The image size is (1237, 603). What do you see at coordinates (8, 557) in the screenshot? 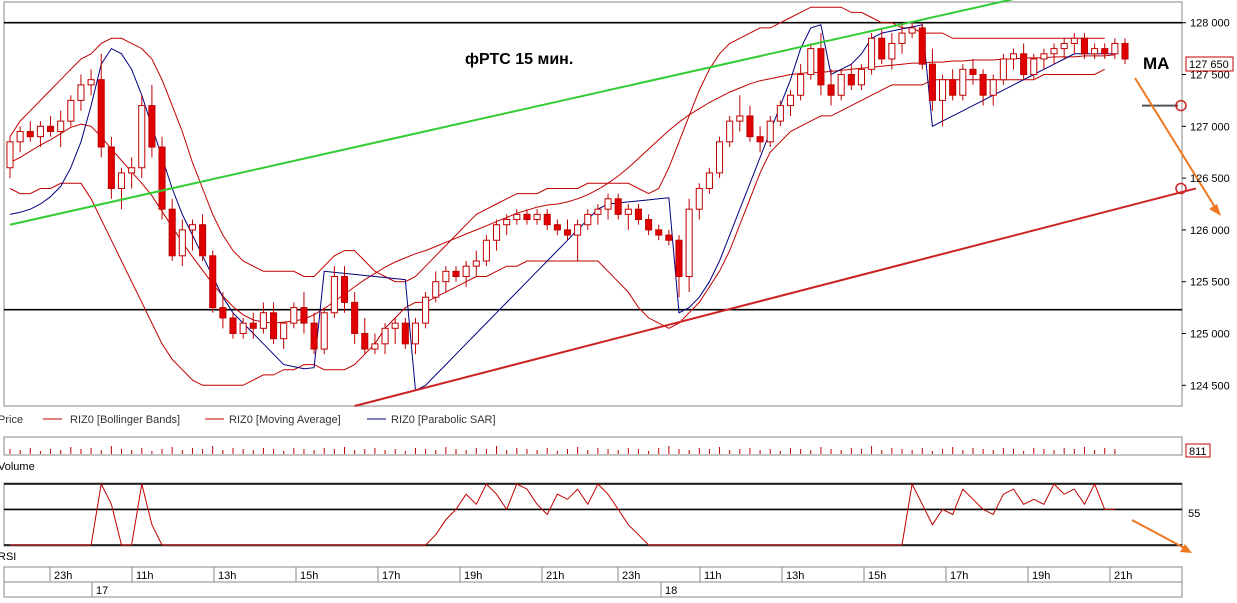
I see `rsi-label: RSI` at bounding box center [8, 557].